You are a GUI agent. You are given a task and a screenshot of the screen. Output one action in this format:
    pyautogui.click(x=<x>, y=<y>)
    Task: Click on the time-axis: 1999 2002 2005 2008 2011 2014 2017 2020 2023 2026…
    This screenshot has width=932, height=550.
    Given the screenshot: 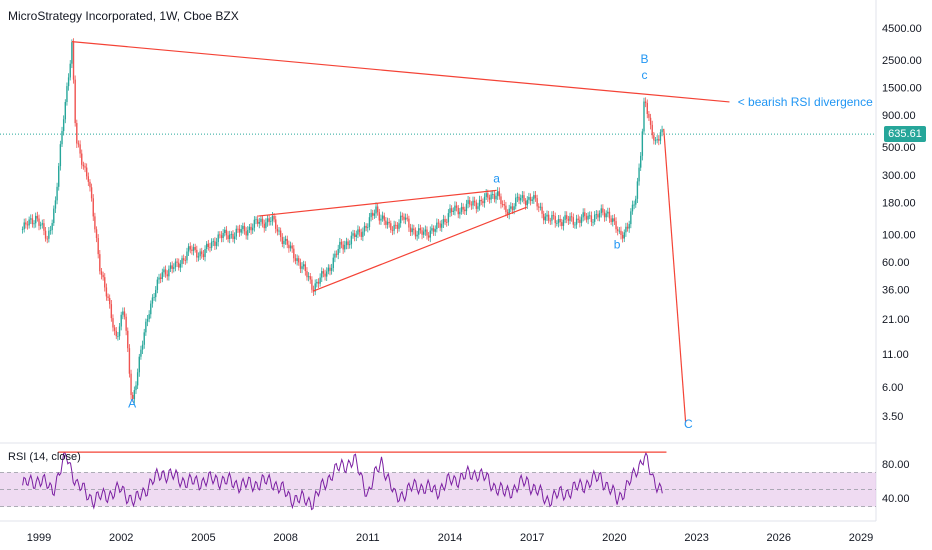 What is the action you would take?
    pyautogui.click(x=450, y=538)
    